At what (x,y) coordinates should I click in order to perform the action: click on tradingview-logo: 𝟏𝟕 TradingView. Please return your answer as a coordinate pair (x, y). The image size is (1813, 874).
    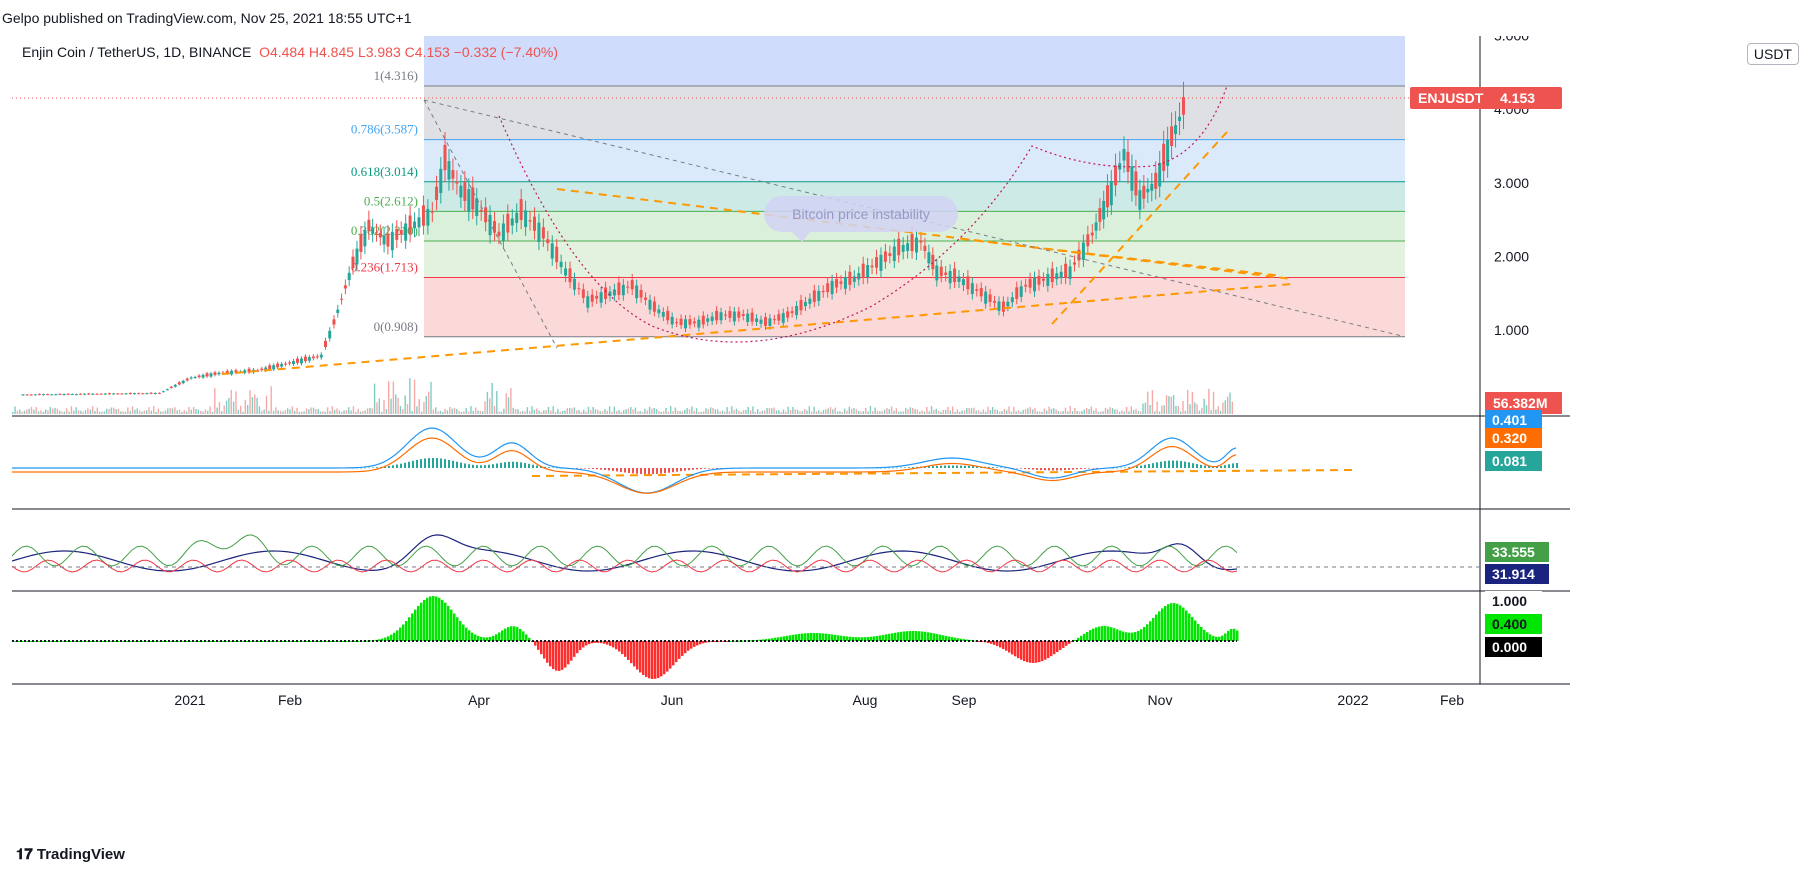
    Looking at the image, I should click on (70, 854).